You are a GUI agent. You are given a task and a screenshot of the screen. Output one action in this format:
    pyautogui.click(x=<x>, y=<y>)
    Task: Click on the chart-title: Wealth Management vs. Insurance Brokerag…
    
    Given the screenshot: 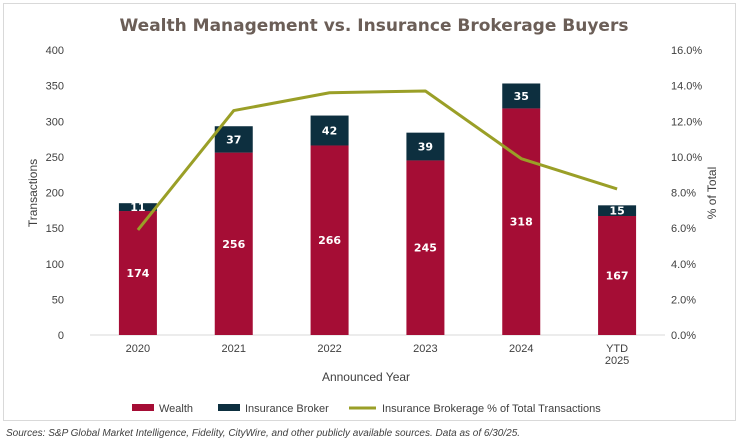 What is the action you would take?
    pyautogui.click(x=374, y=26)
    